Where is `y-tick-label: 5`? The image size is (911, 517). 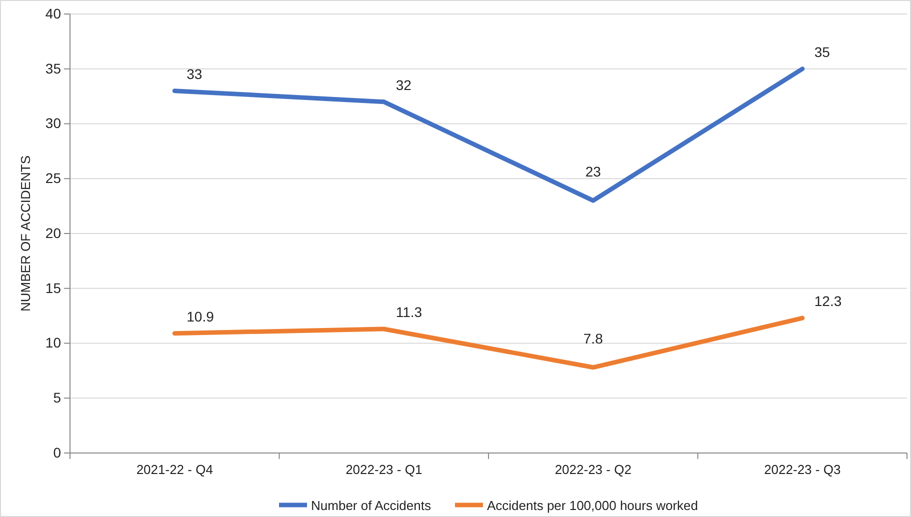
y-tick-label: 5 is located at coordinates (57, 398).